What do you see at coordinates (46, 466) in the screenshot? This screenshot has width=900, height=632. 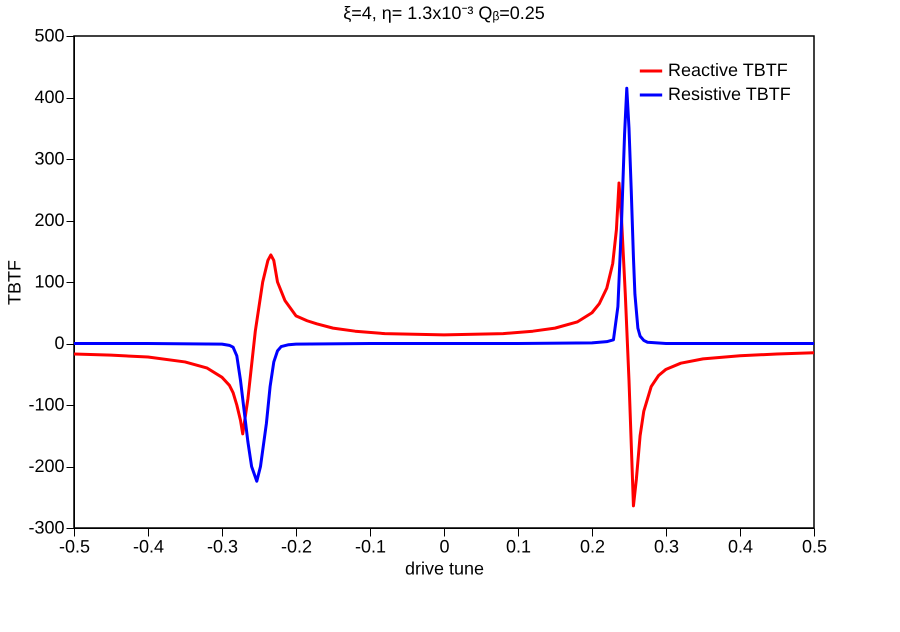 I see `y-tick-label: -200` at bounding box center [46, 466].